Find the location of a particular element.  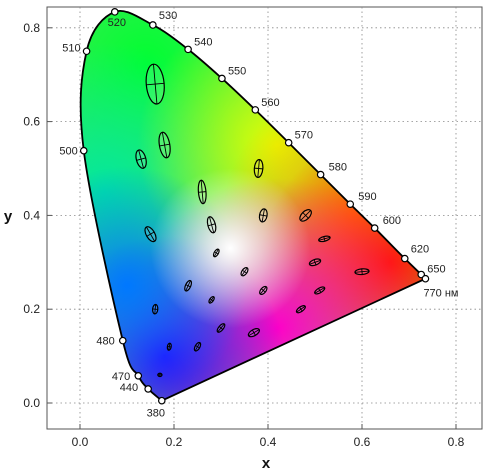

x-tick-label: 0.0 is located at coordinates (80, 442).